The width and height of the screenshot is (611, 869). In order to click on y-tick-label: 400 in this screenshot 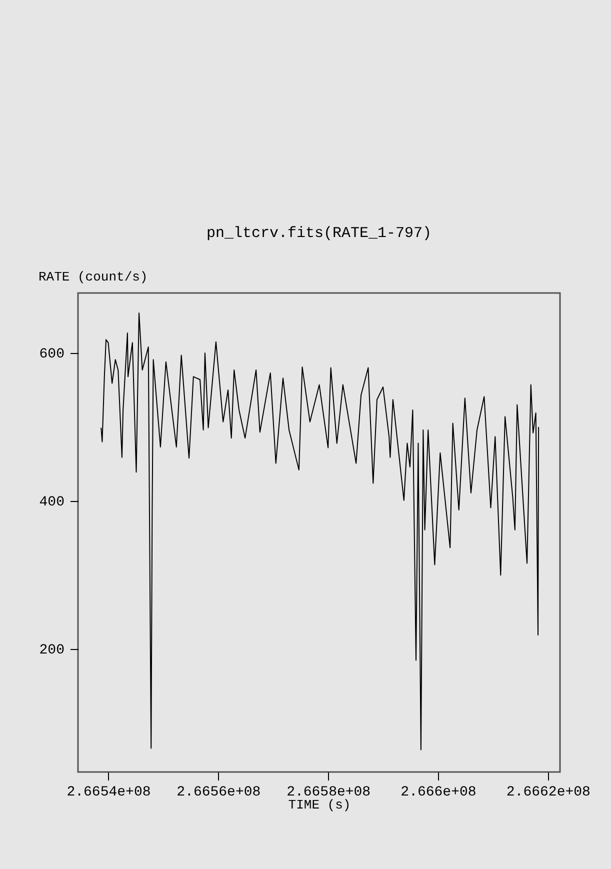, I will do `click(51, 502)`.